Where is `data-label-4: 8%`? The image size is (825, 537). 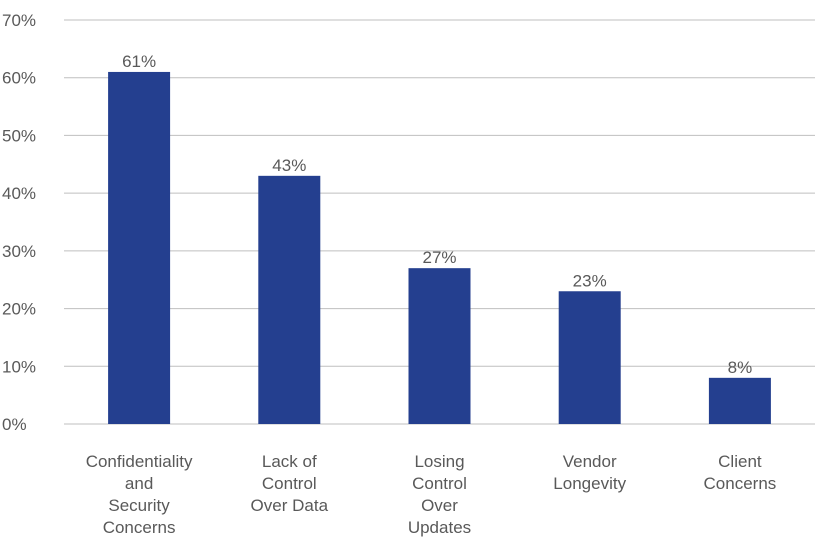
data-label-4: 8% is located at coordinates (740, 367).